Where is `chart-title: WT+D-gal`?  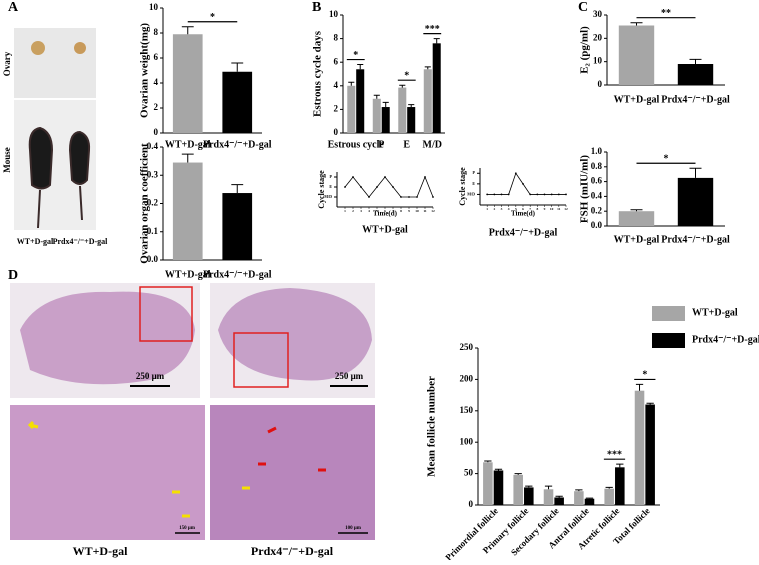 chart-title: WT+D-gal is located at coordinates (385, 229).